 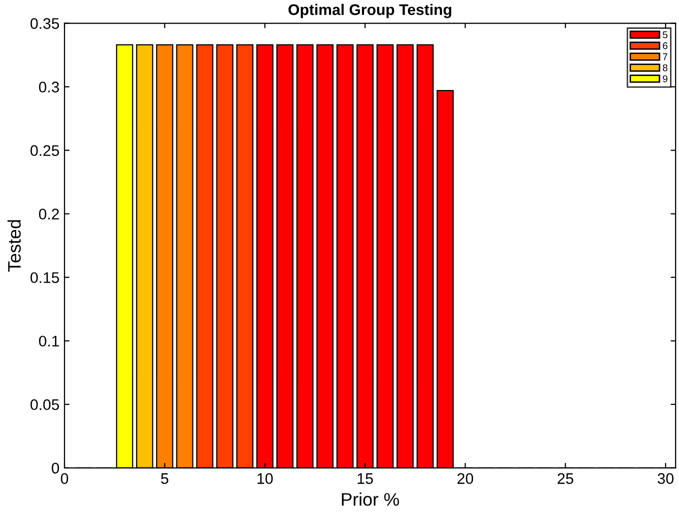 What do you see at coordinates (566, 478) in the screenshot?
I see `x-tick-label: 25` at bounding box center [566, 478].